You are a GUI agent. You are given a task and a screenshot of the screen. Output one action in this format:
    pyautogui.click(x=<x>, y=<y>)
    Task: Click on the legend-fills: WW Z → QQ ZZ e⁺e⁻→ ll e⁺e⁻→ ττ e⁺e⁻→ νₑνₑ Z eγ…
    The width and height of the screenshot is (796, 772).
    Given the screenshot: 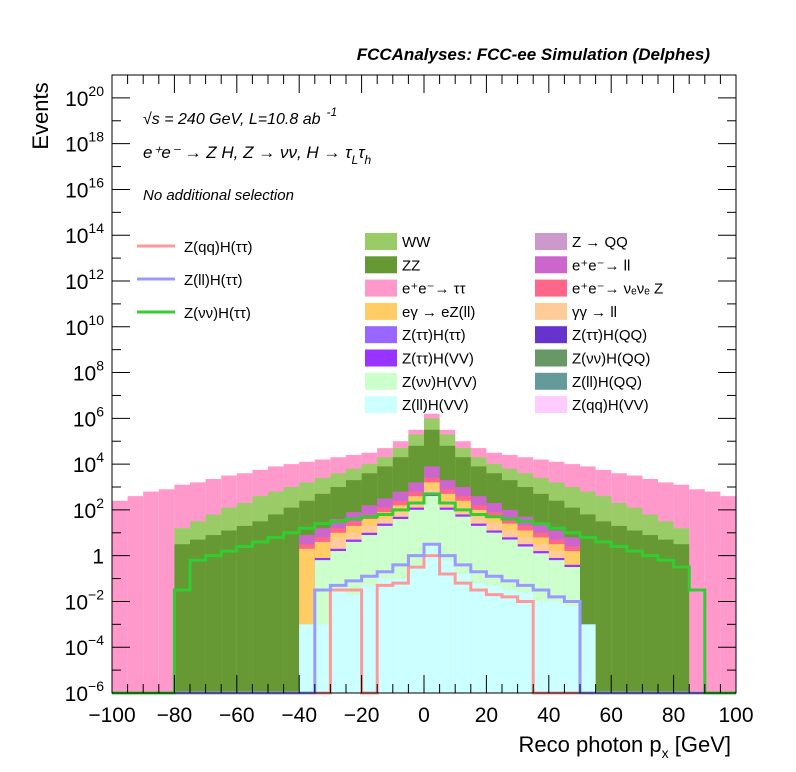 What is the action you would take?
    pyautogui.click(x=514, y=323)
    